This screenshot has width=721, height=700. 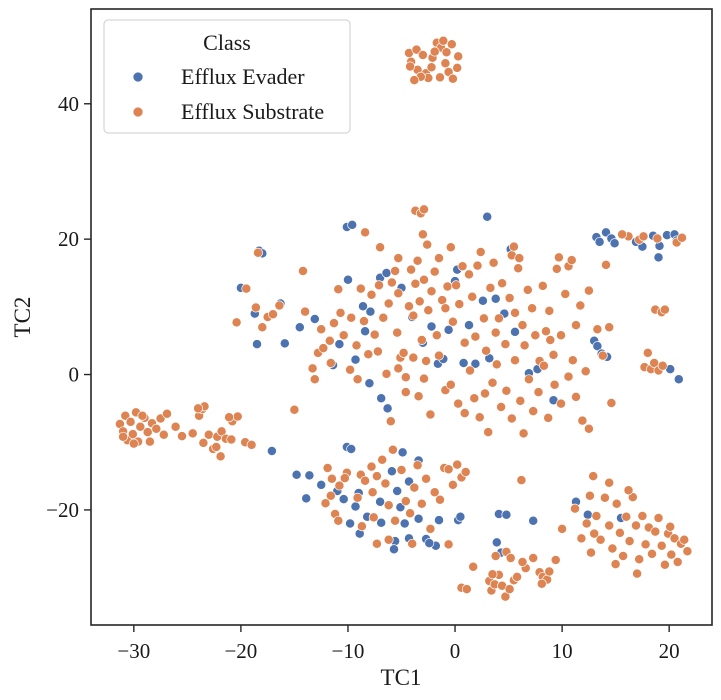 What do you see at coordinates (401, 677) in the screenshot?
I see `x-axis-label: TC1` at bounding box center [401, 677].